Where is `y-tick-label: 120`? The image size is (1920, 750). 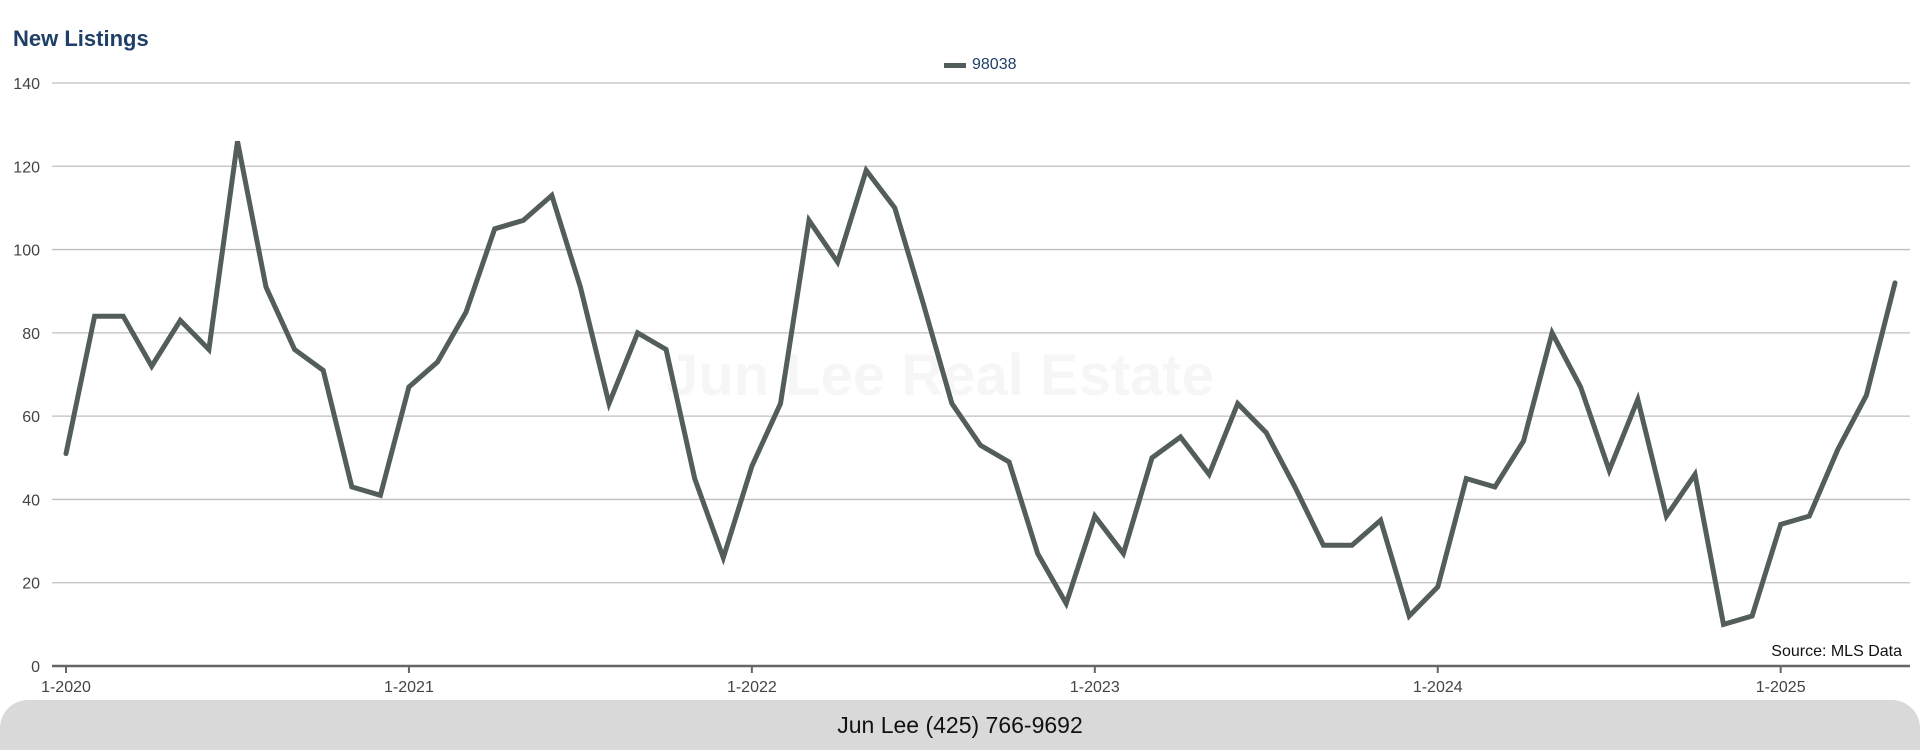 y-tick-label: 120 is located at coordinates (26, 167).